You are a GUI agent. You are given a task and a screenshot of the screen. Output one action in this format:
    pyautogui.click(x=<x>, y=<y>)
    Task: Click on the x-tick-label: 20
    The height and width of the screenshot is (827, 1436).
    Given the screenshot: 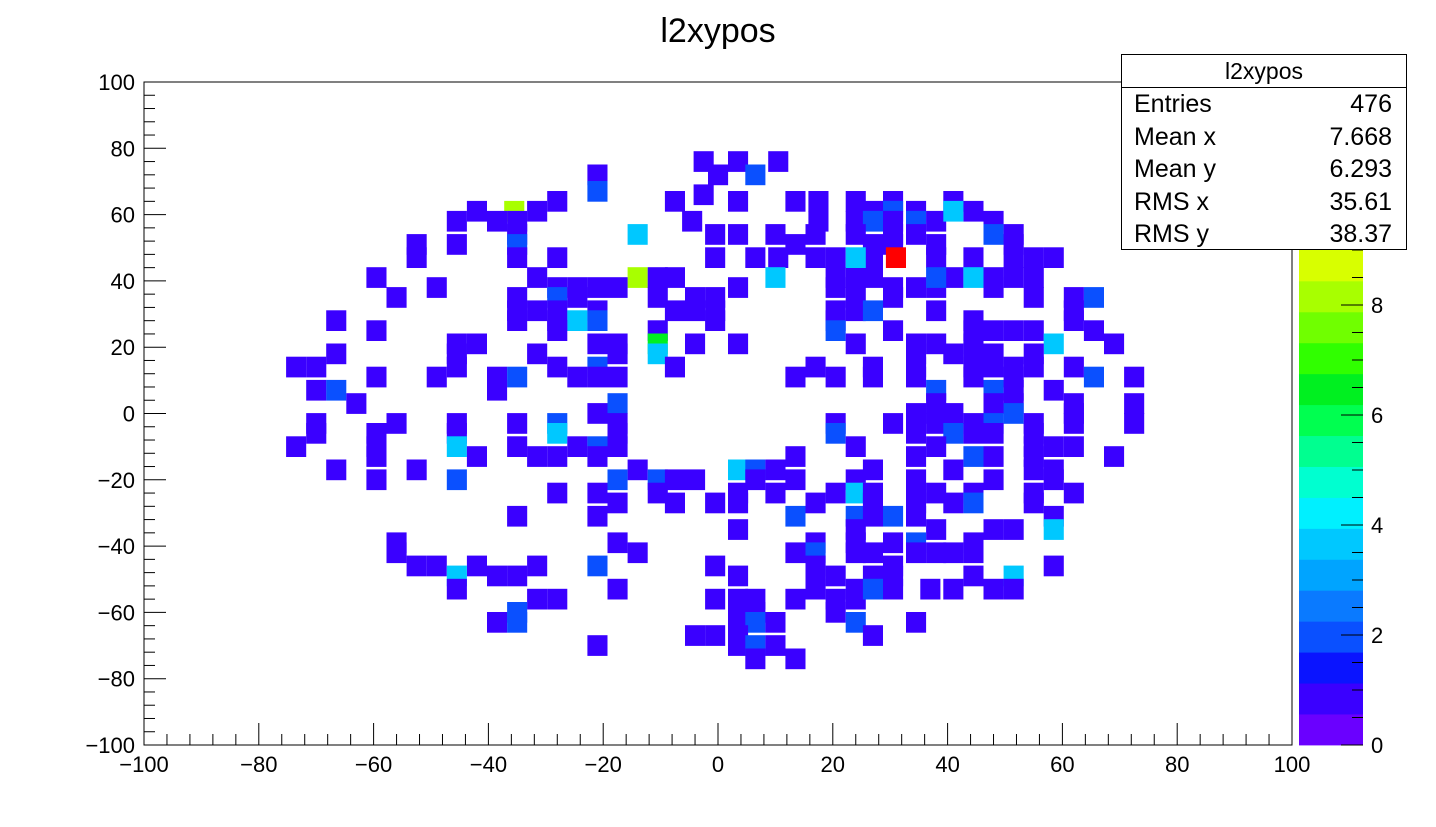 What is the action you would take?
    pyautogui.click(x=833, y=764)
    